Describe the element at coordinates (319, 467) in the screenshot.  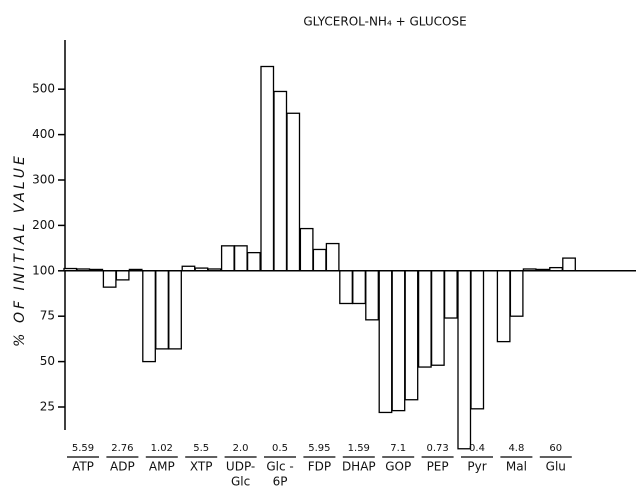
I see `x-tick-label: FDP` at that location.